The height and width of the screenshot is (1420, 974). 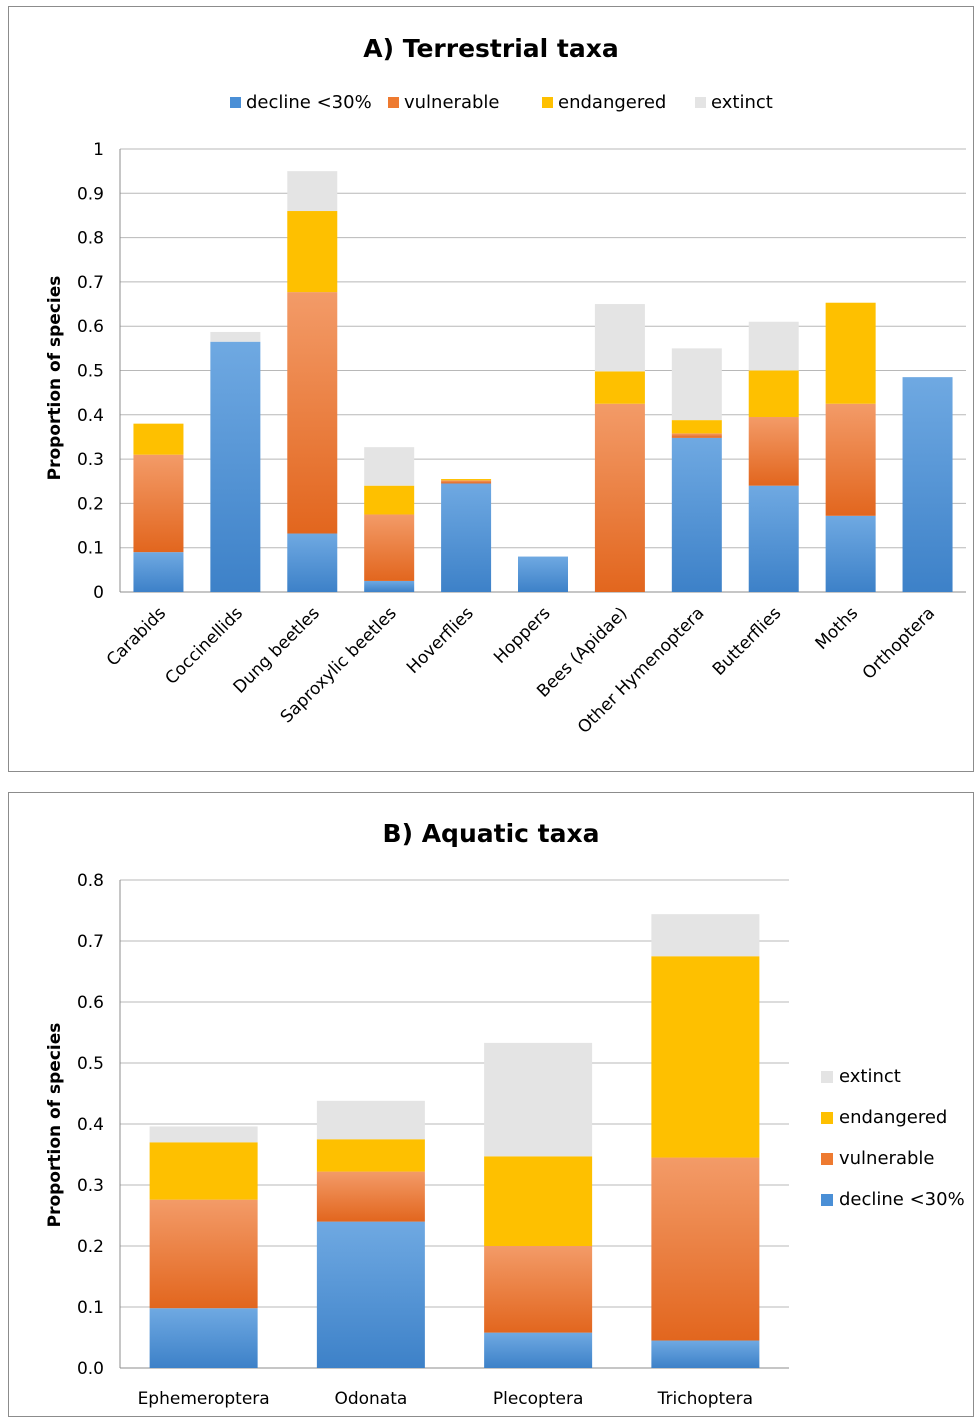 I want to click on bar-plecoptera-endangered, so click(x=538, y=1201).